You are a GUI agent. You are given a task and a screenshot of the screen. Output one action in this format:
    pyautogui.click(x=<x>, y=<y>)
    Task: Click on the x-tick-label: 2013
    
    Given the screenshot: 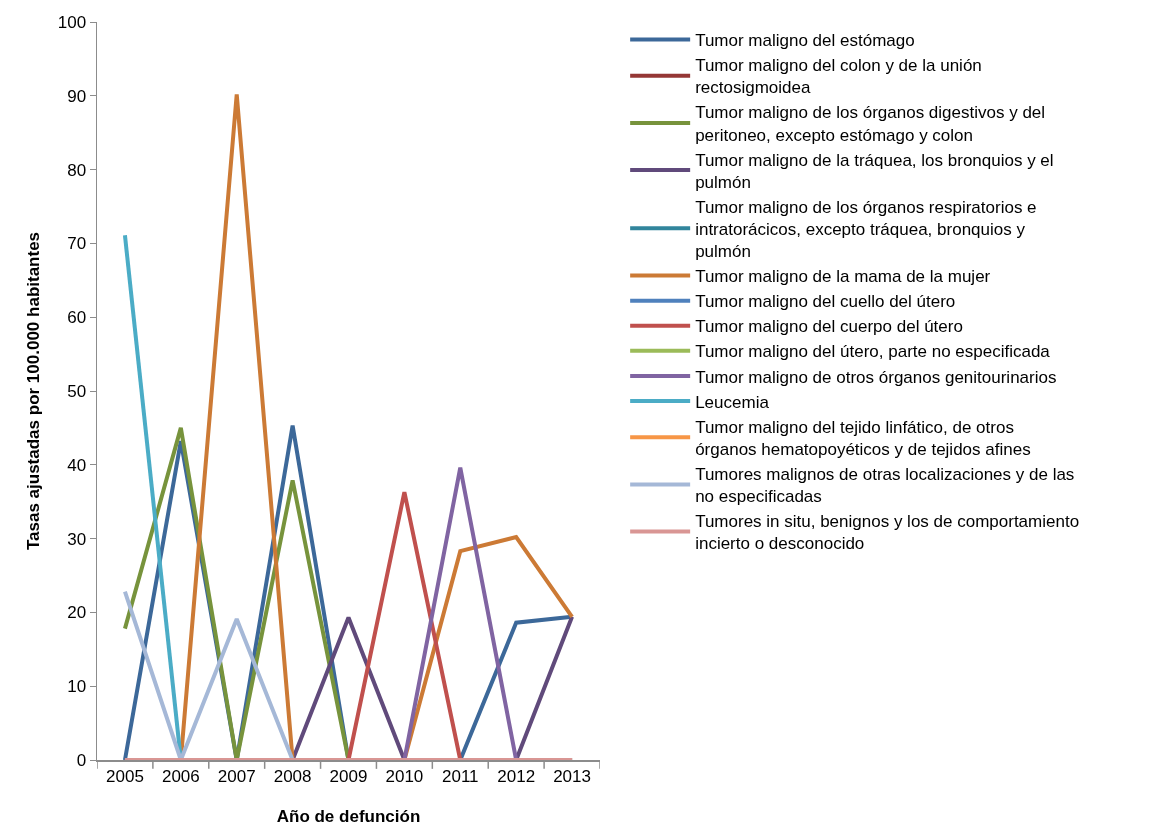 What is the action you would take?
    pyautogui.click(x=572, y=776)
    